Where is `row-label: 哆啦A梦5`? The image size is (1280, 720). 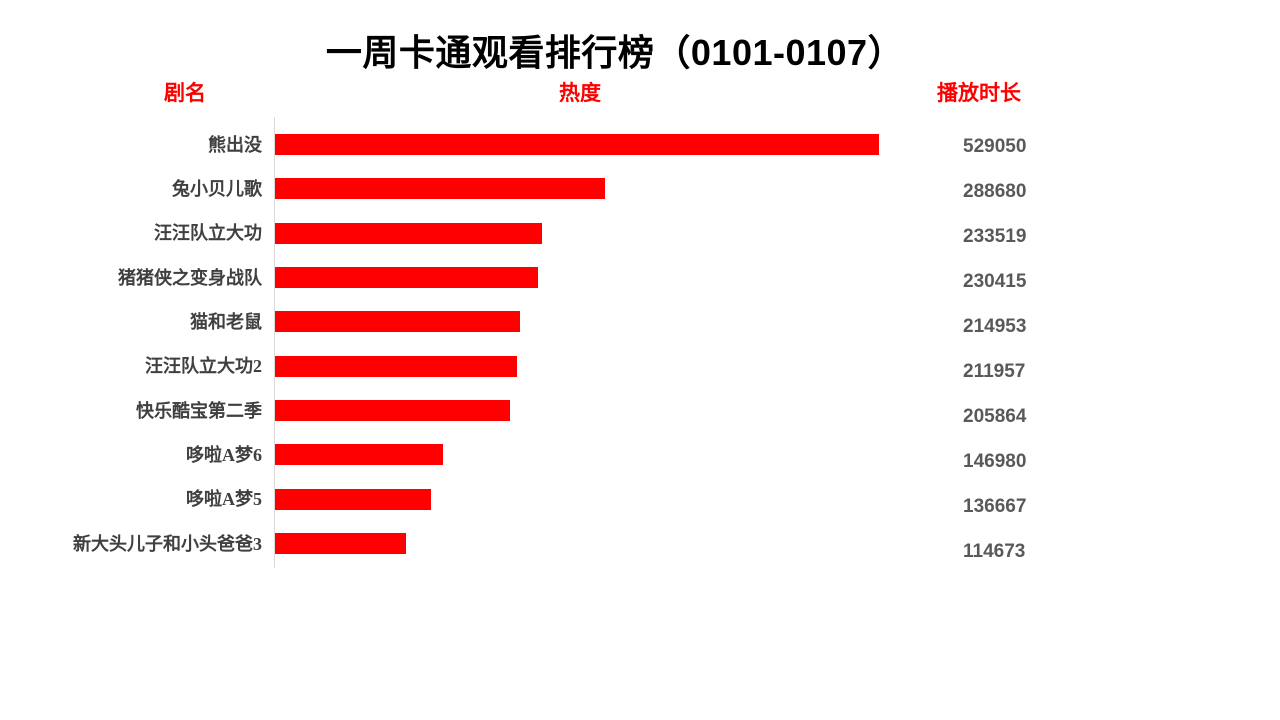 row-label: 哆啦A梦5 is located at coordinates (224, 499).